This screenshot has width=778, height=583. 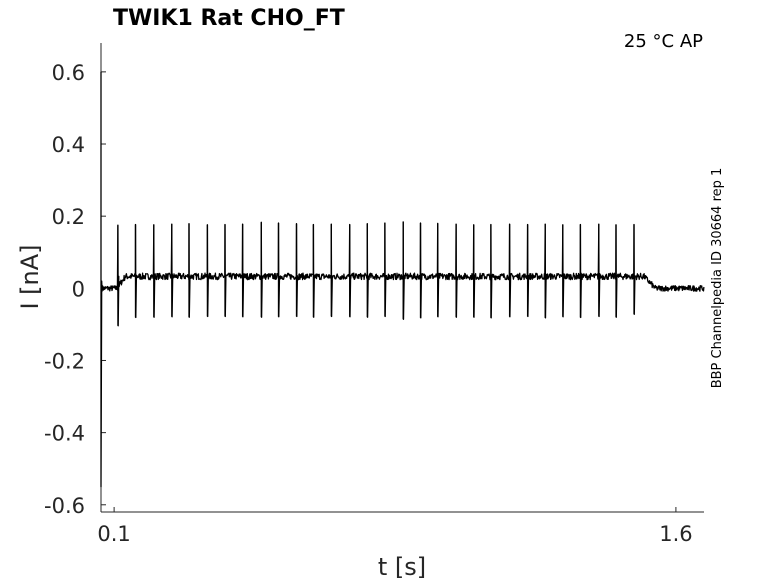 I want to click on y-tick-label: 0.4, so click(x=68, y=145).